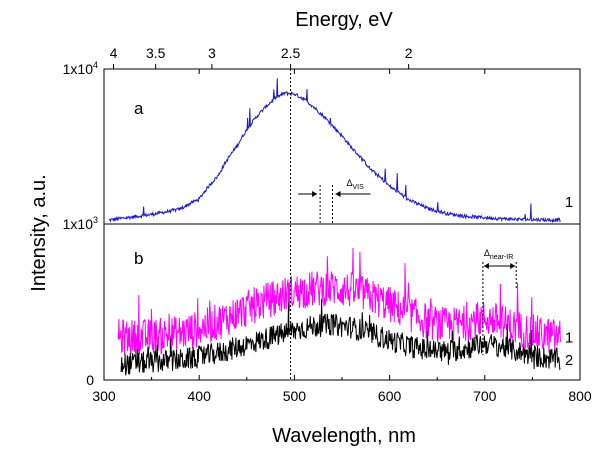  What do you see at coordinates (104, 396) in the screenshot?
I see `x-tick-label: 300` at bounding box center [104, 396].